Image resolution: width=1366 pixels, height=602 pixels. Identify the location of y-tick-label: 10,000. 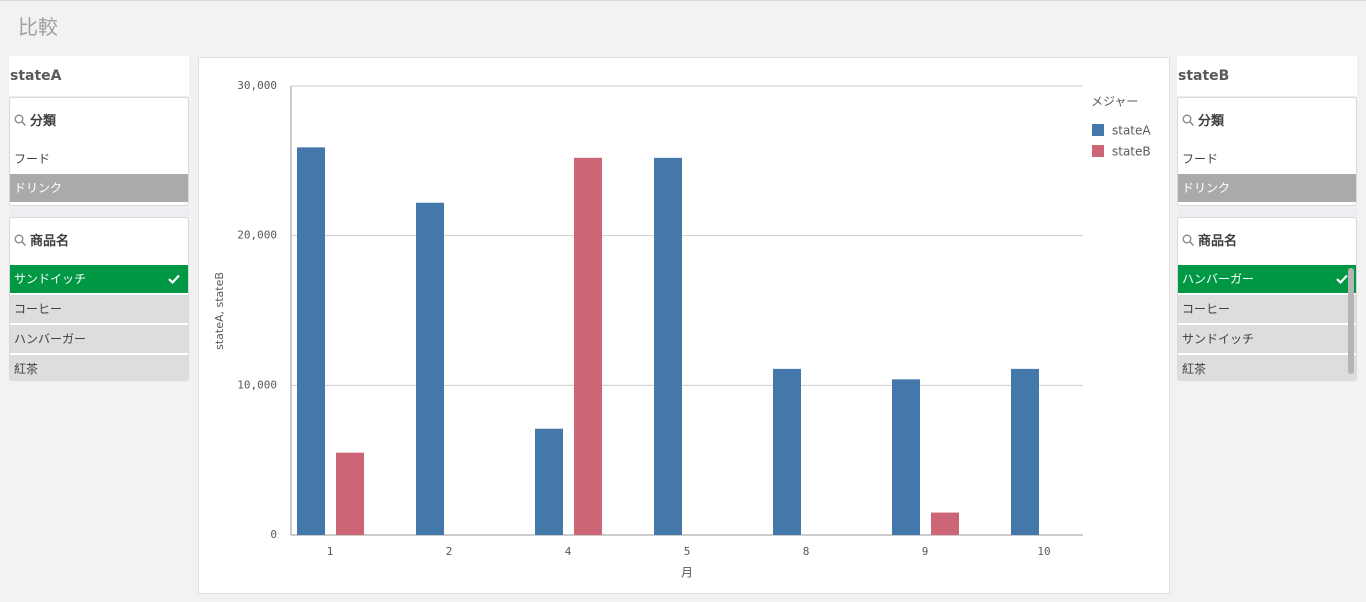
(257, 384).